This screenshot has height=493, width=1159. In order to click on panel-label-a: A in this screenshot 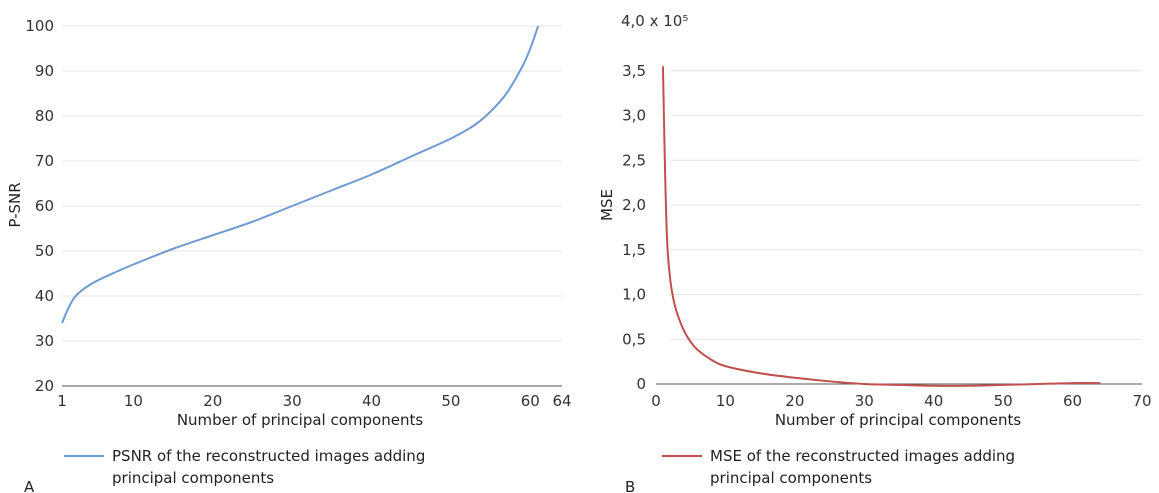, I will do `click(29, 485)`.